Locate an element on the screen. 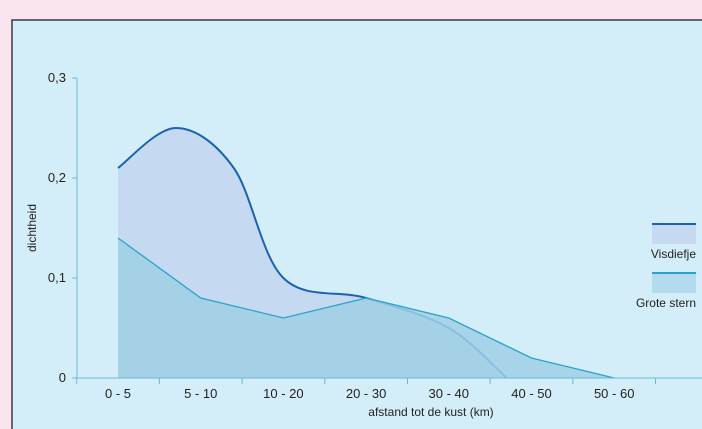 The image size is (702, 429). legend-swatch-visdiefje is located at coordinates (674, 234).